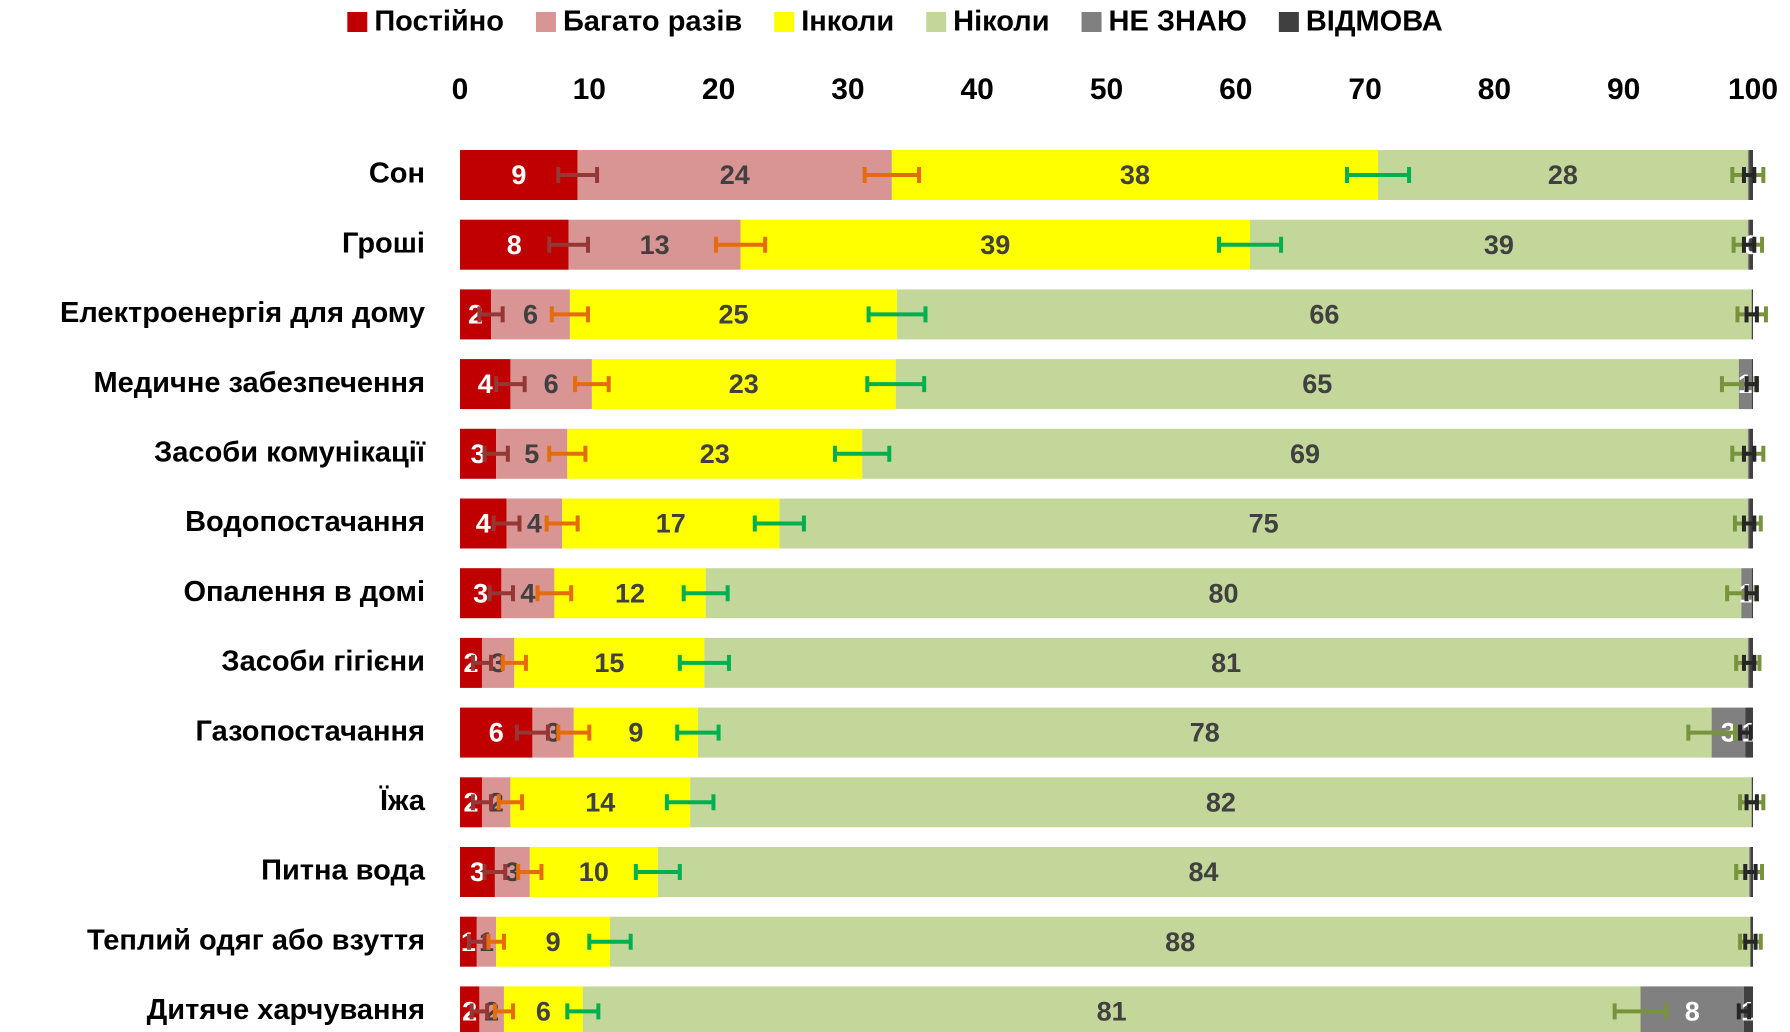 The width and height of the screenshot is (1790, 1032). I want to click on data-label: 66, so click(1324, 315).